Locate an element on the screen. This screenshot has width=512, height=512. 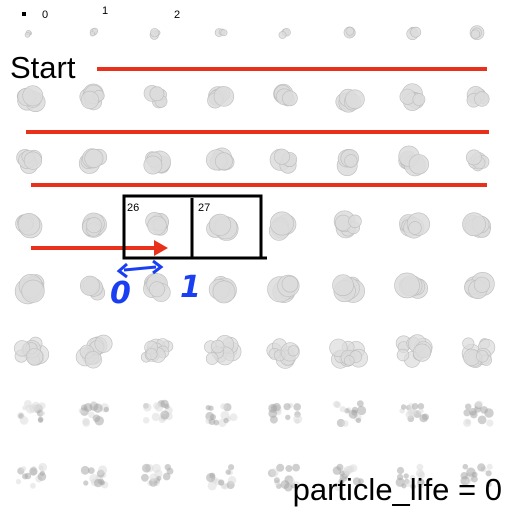
particle-life-label: particle_life = 0 is located at coordinates (397, 489).